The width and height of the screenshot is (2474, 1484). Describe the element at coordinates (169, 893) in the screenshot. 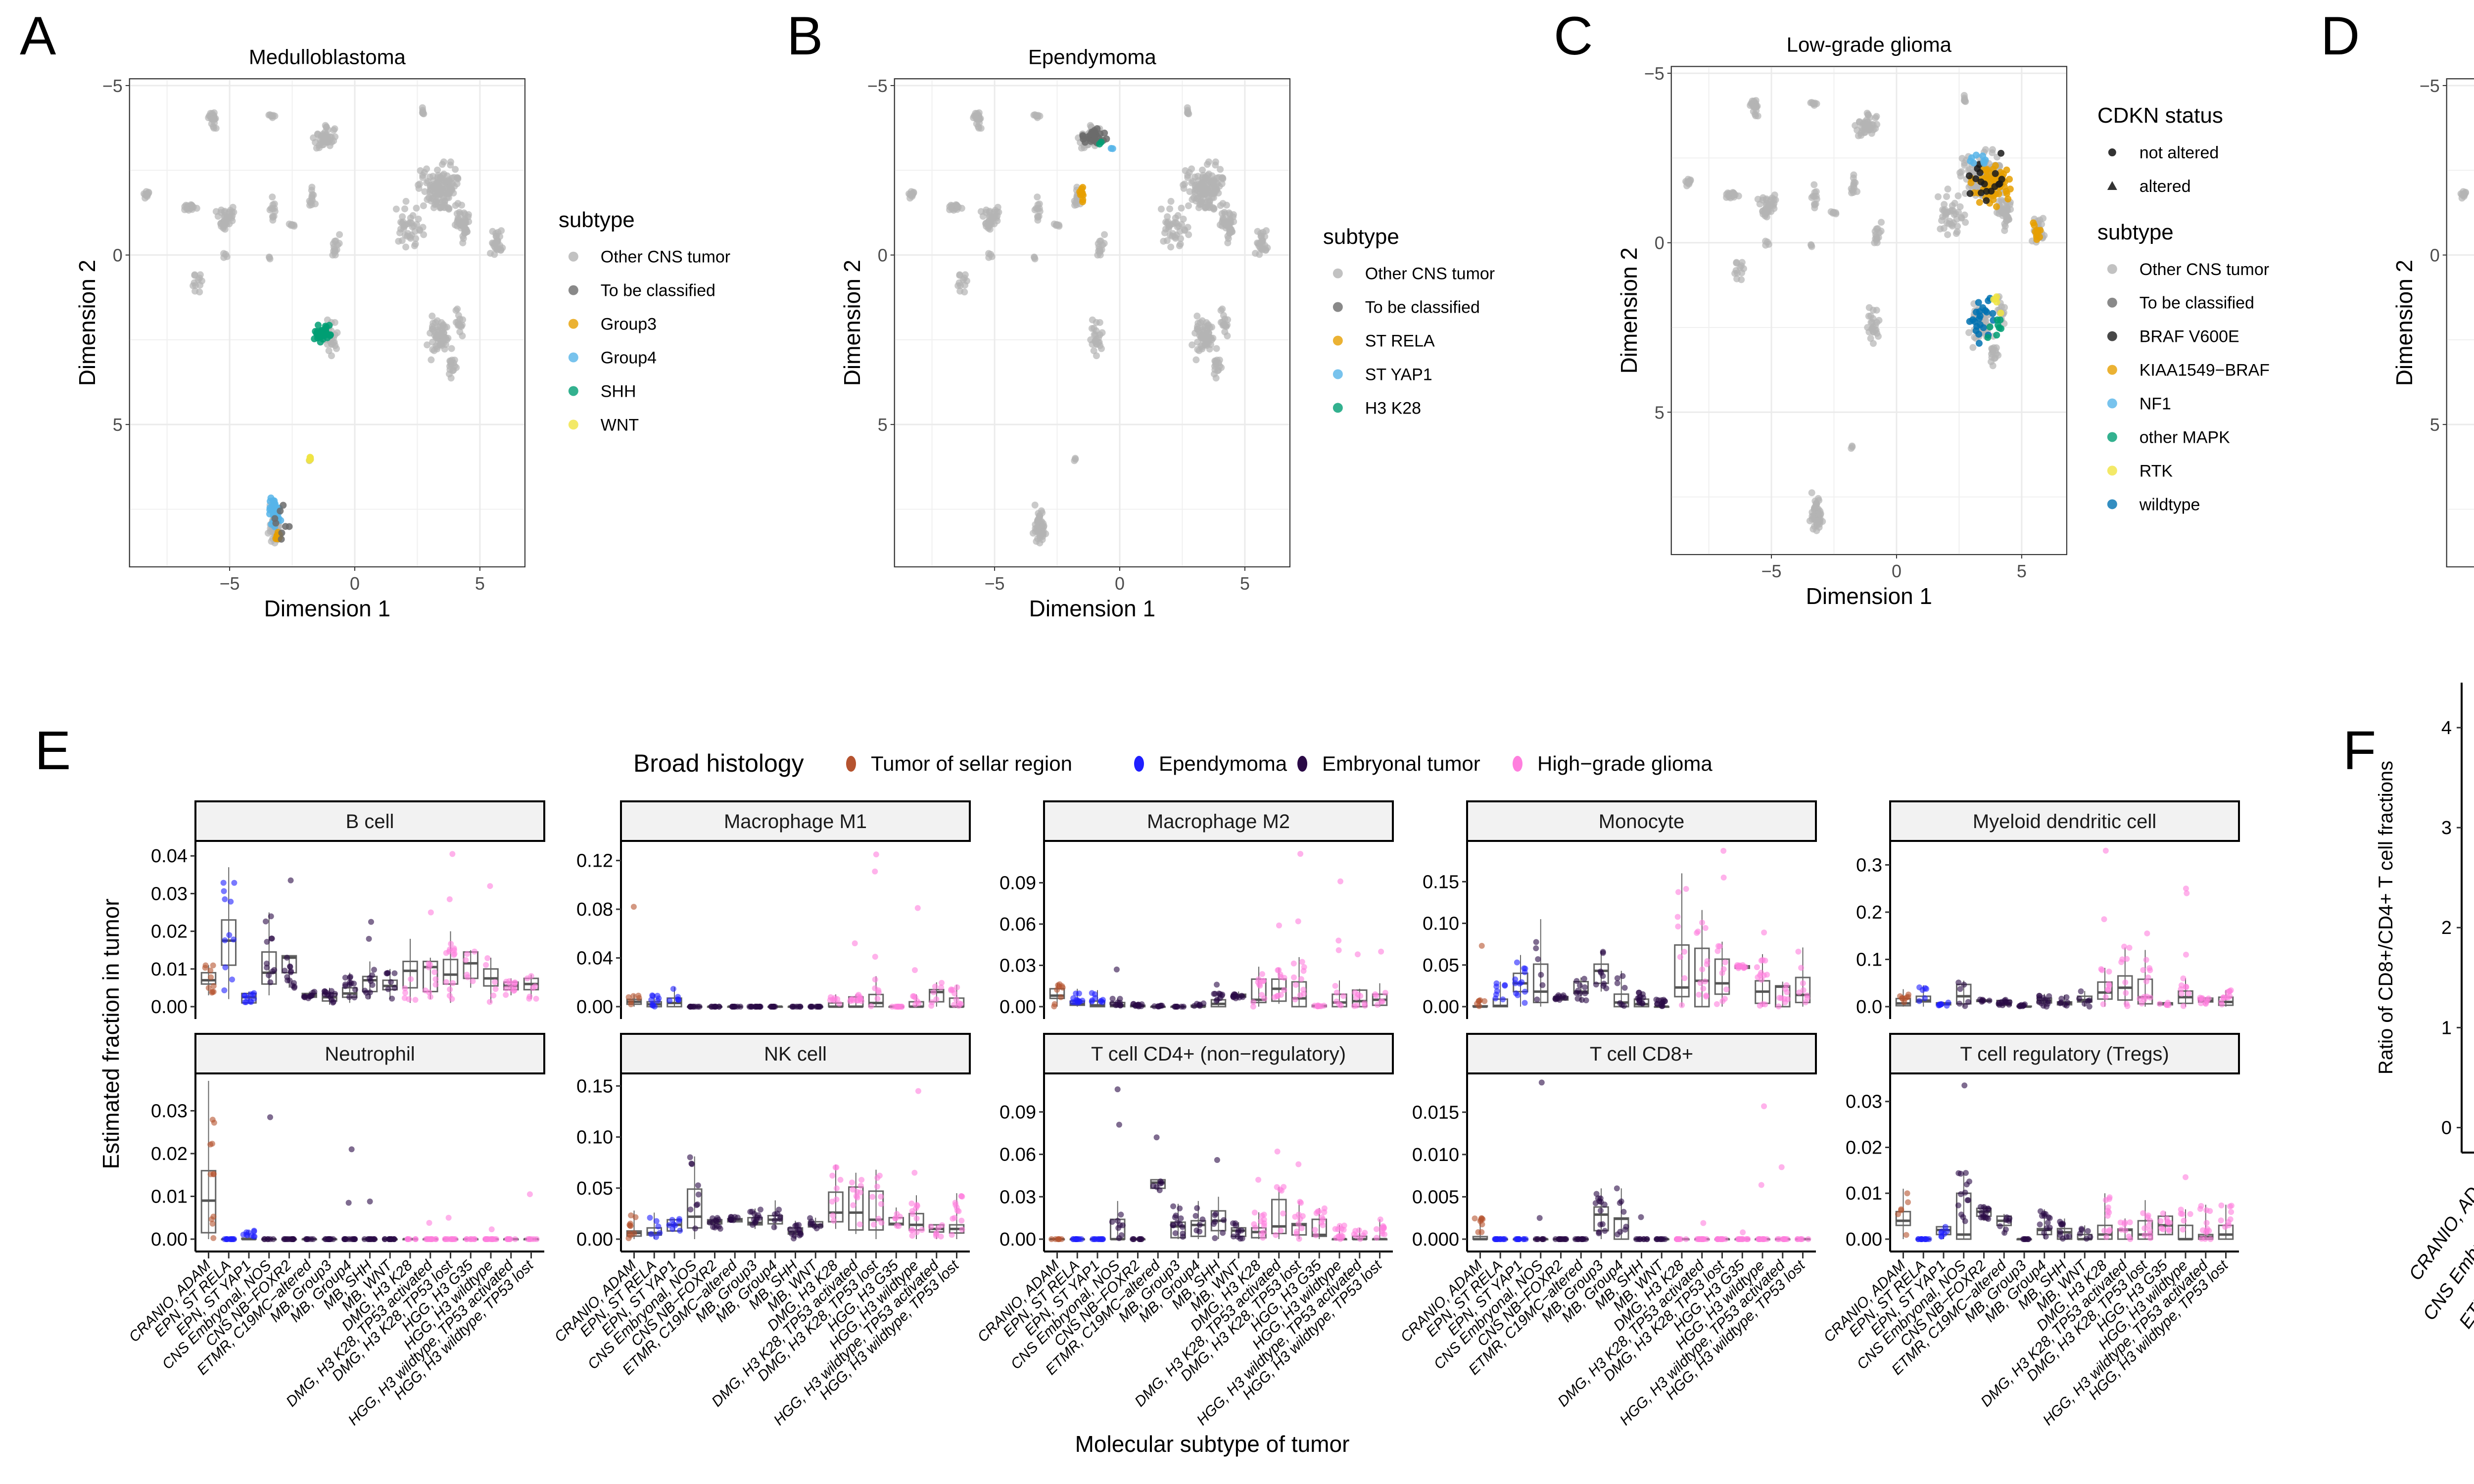

I see `y-tick-label: 0.03` at that location.